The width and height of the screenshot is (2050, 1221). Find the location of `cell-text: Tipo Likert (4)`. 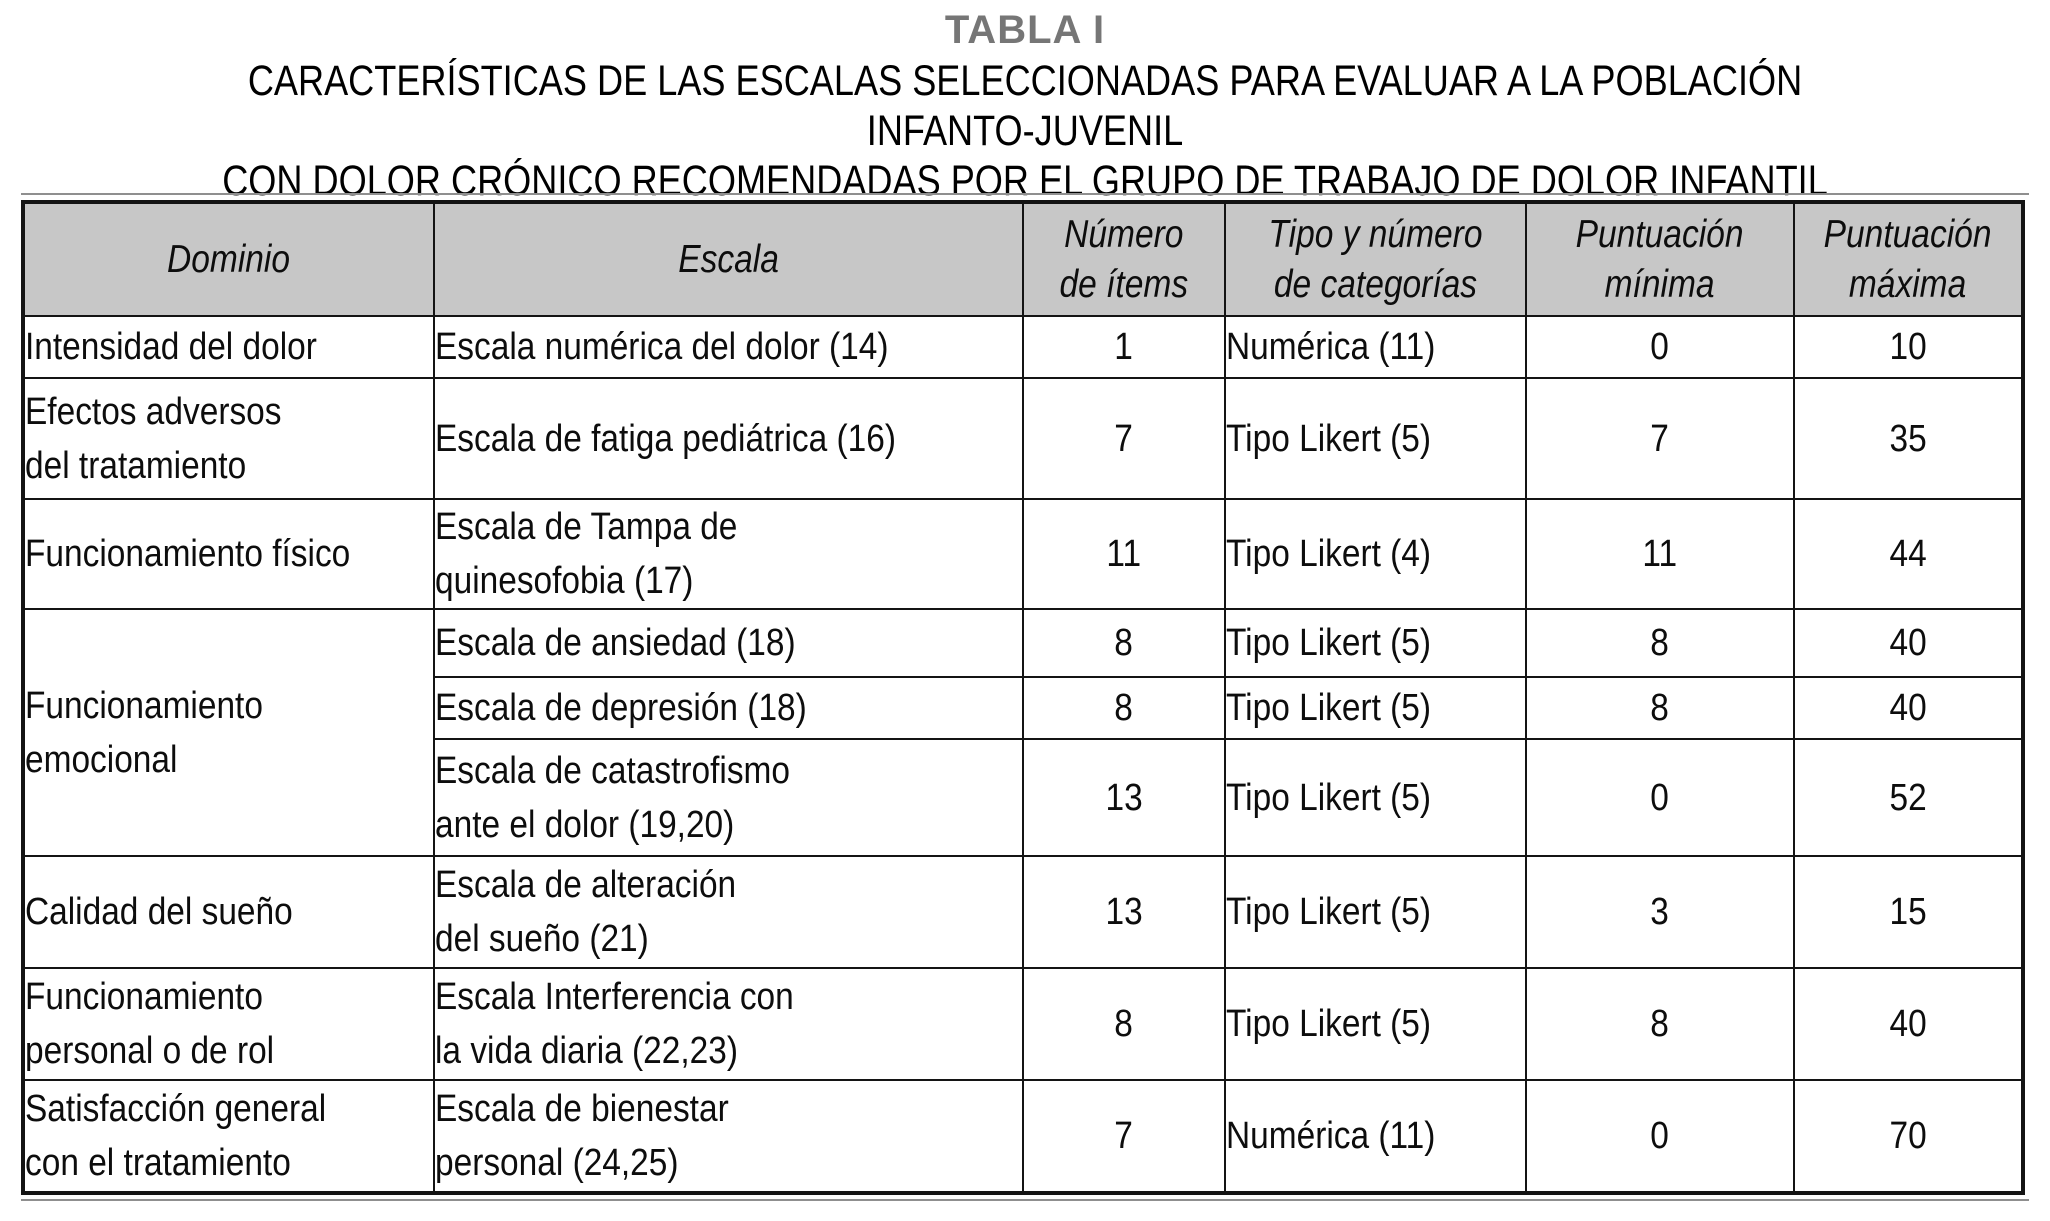

cell-text: Tipo Likert (4) is located at coordinates (1329, 554).